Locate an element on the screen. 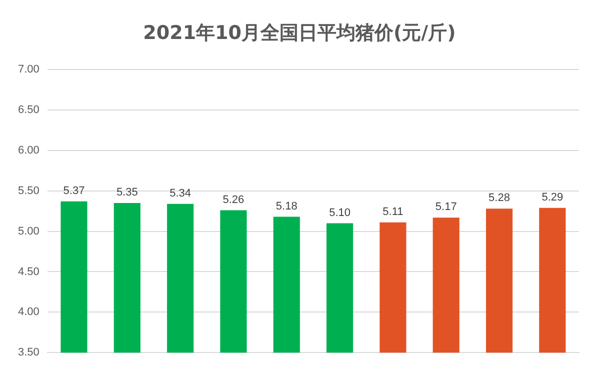 This screenshot has height=378, width=599. data-label: 5.11 is located at coordinates (393, 212).